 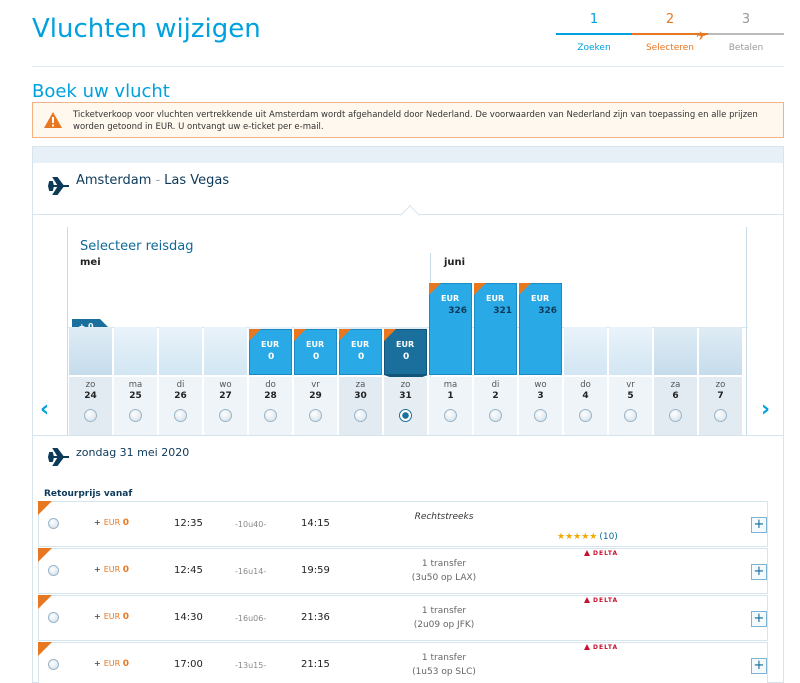 What do you see at coordinates (766, 409) in the screenshot?
I see `chevron-right-icon: ›` at bounding box center [766, 409].